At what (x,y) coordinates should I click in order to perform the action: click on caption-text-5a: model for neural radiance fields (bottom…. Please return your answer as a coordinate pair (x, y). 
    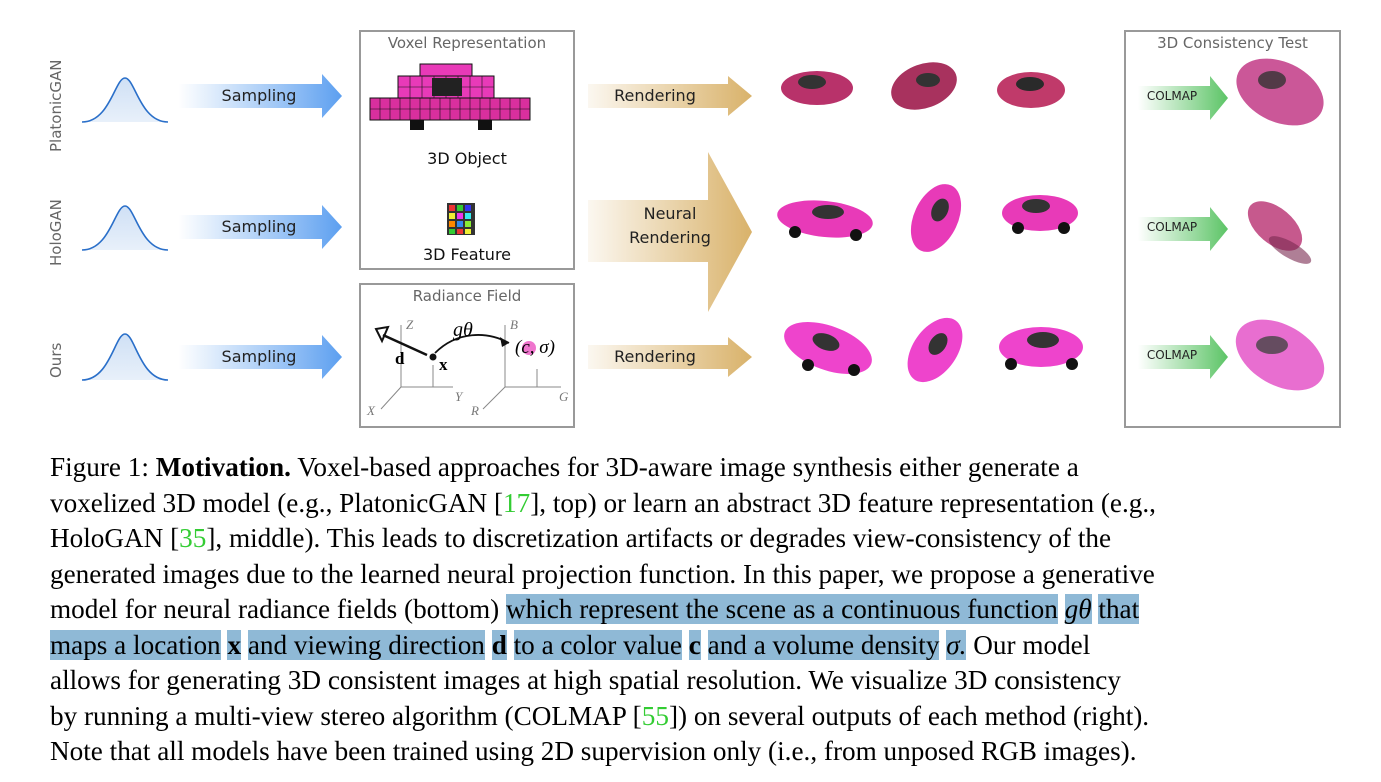
    Looking at the image, I should click on (278, 609).